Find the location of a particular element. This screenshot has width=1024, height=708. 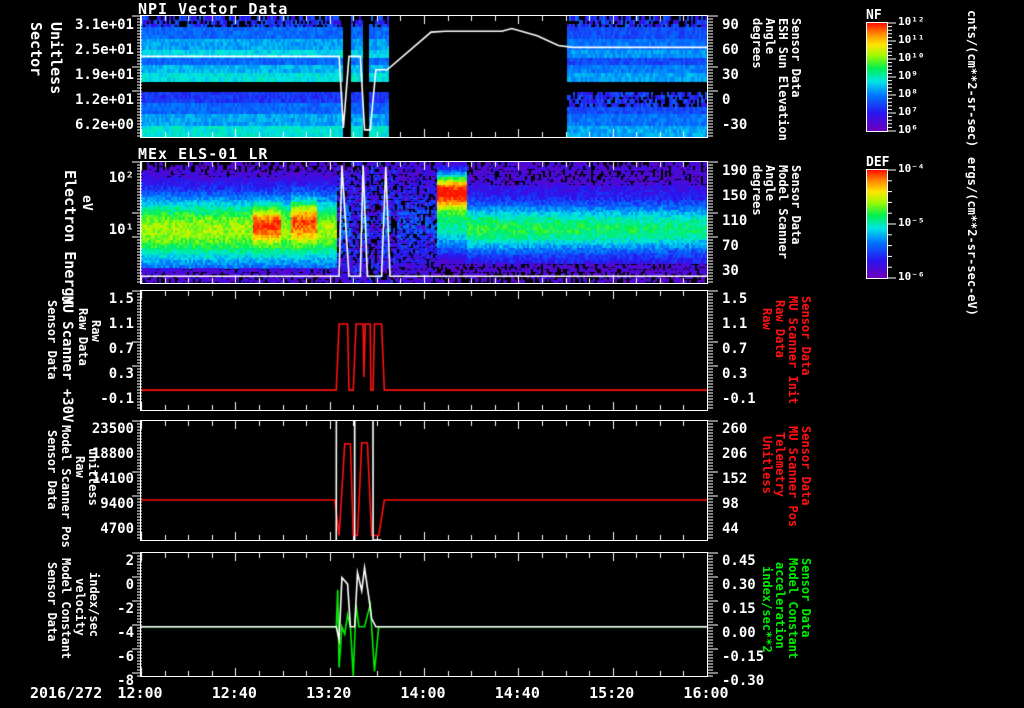

p5-ytick-1: 0 is located at coordinates (129, 585).